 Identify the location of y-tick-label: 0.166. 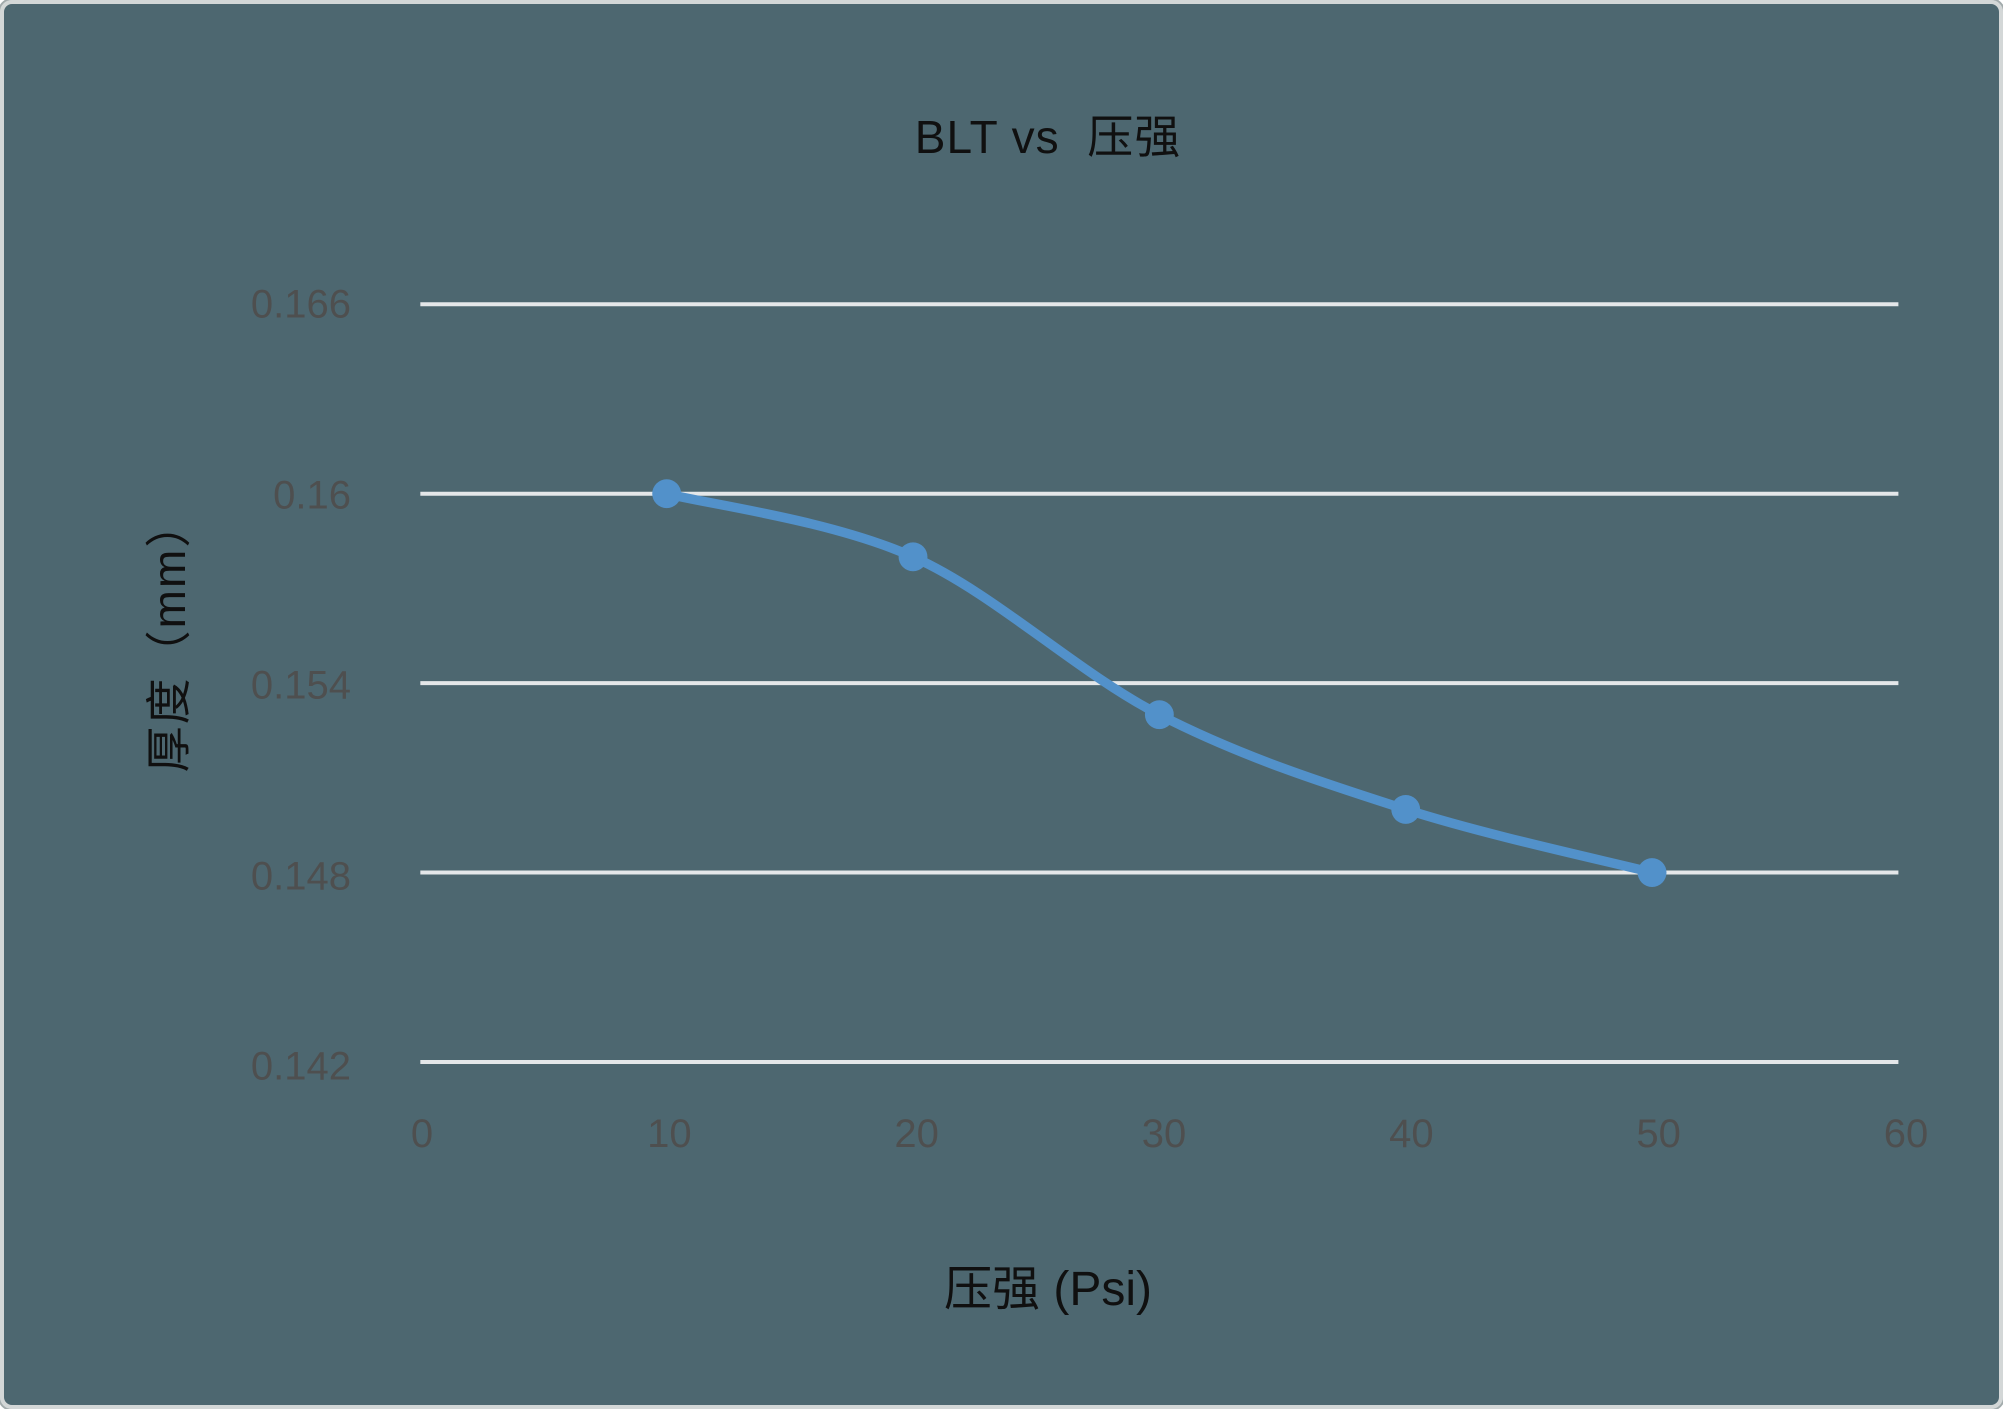
(300, 304).